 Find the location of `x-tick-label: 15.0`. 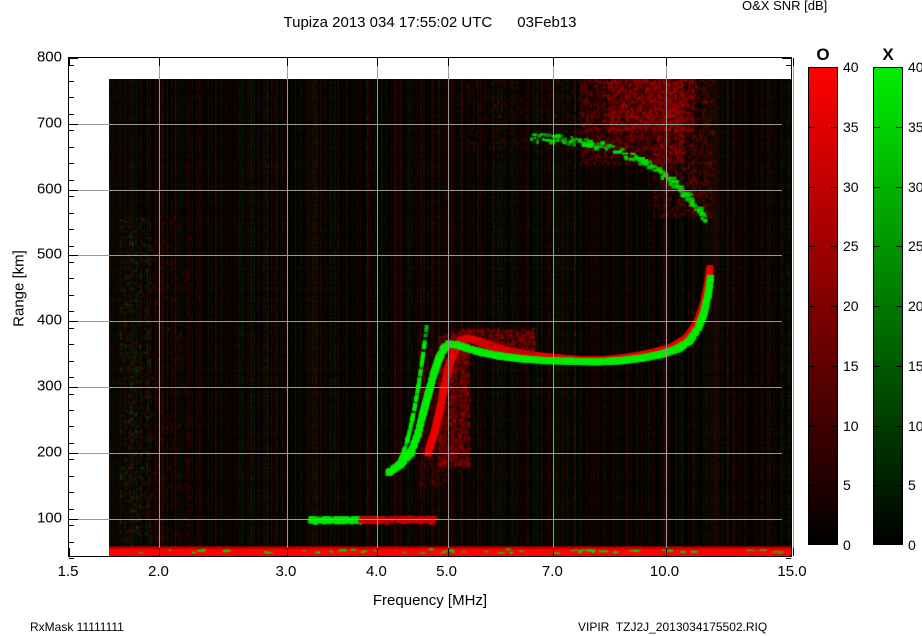

x-tick-label: 15.0 is located at coordinates (792, 571).